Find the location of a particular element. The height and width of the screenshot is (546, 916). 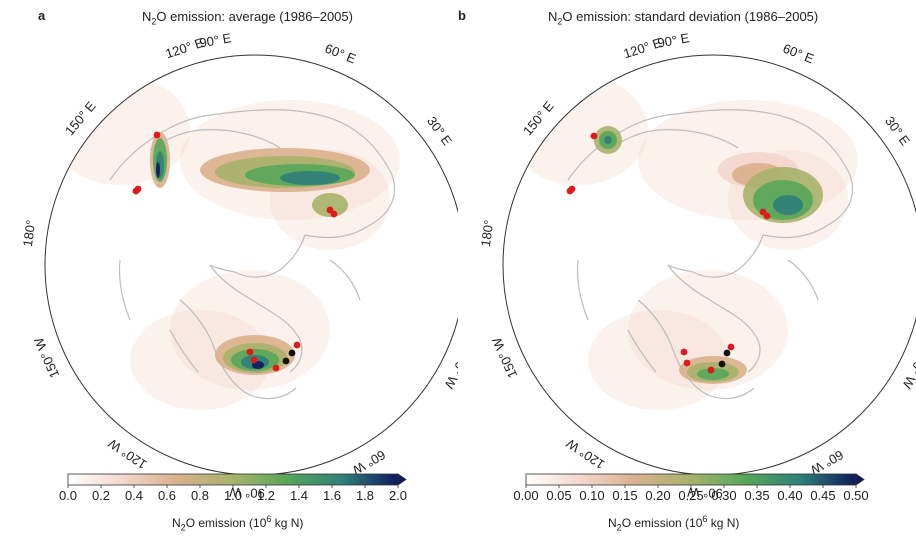

colorbar-tick-label: 0.00 is located at coordinates (525, 495).